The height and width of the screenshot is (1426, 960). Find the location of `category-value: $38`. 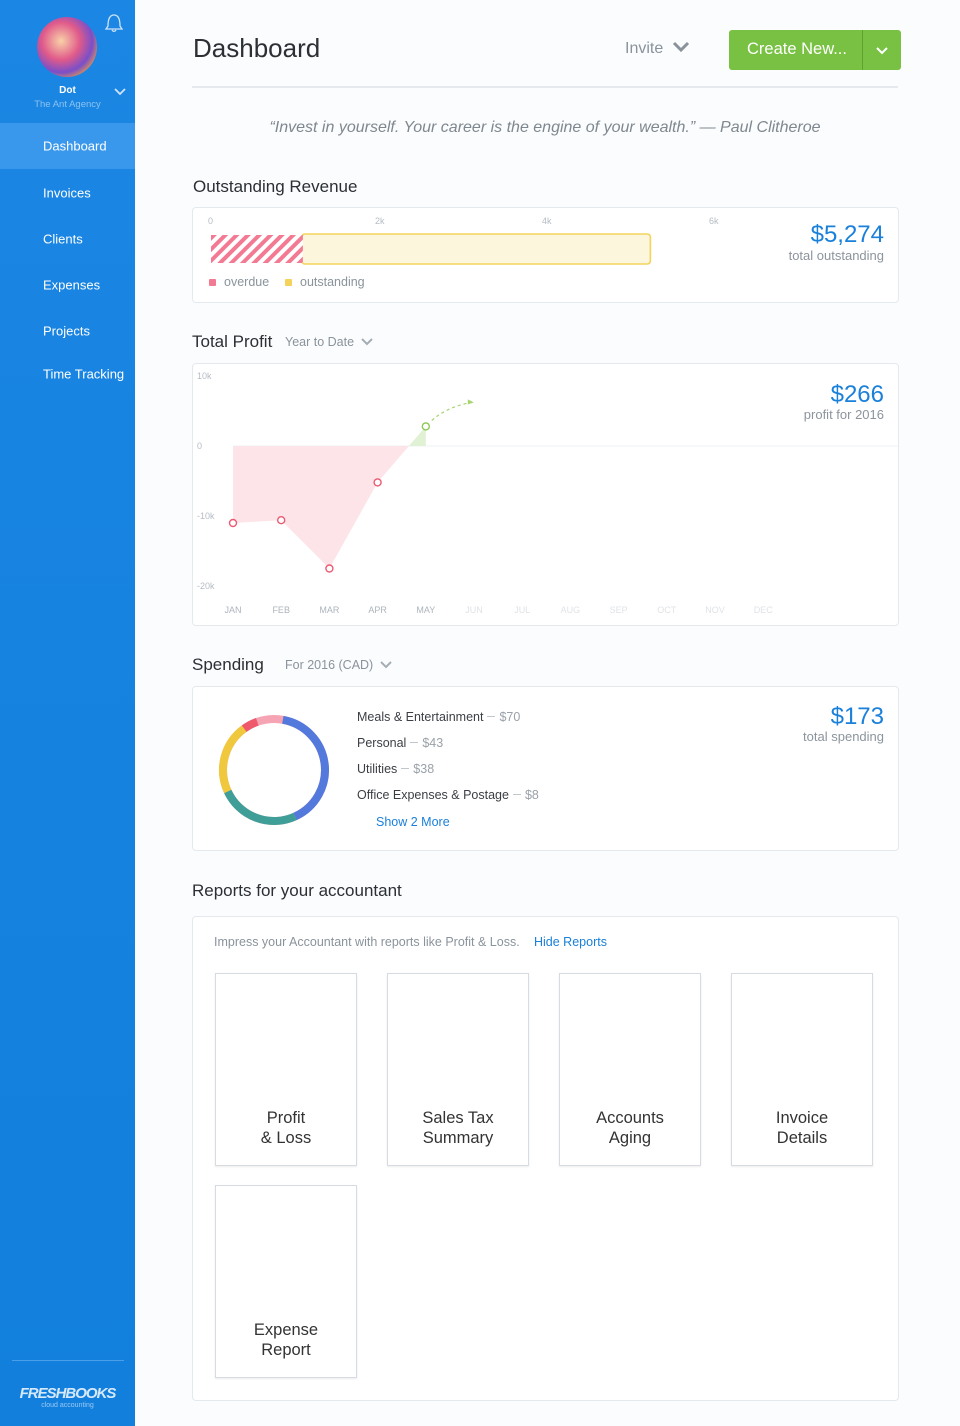

category-value: $38 is located at coordinates (424, 769).